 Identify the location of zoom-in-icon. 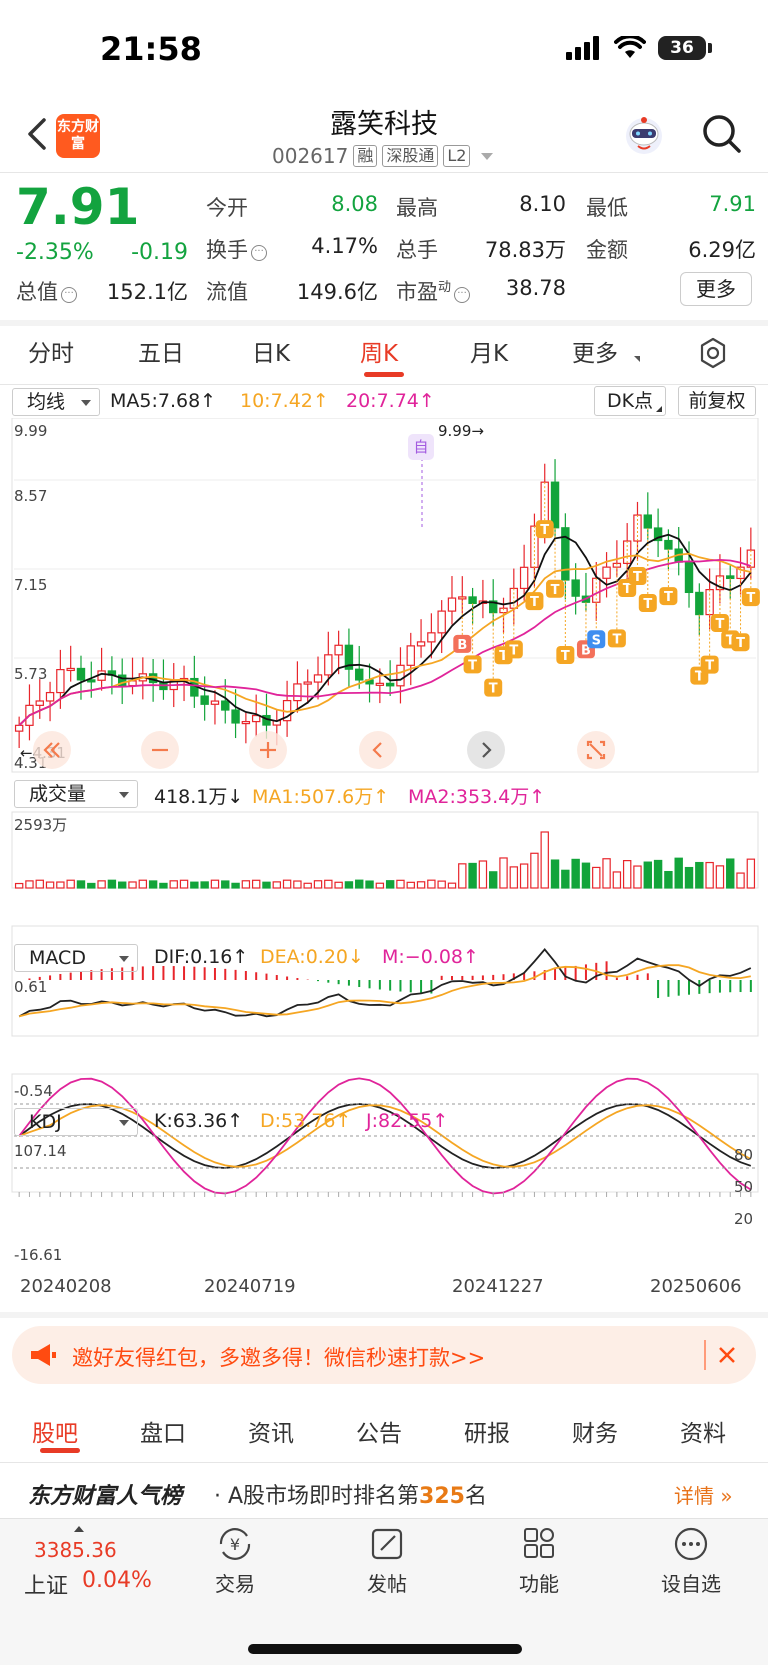
(268, 750).